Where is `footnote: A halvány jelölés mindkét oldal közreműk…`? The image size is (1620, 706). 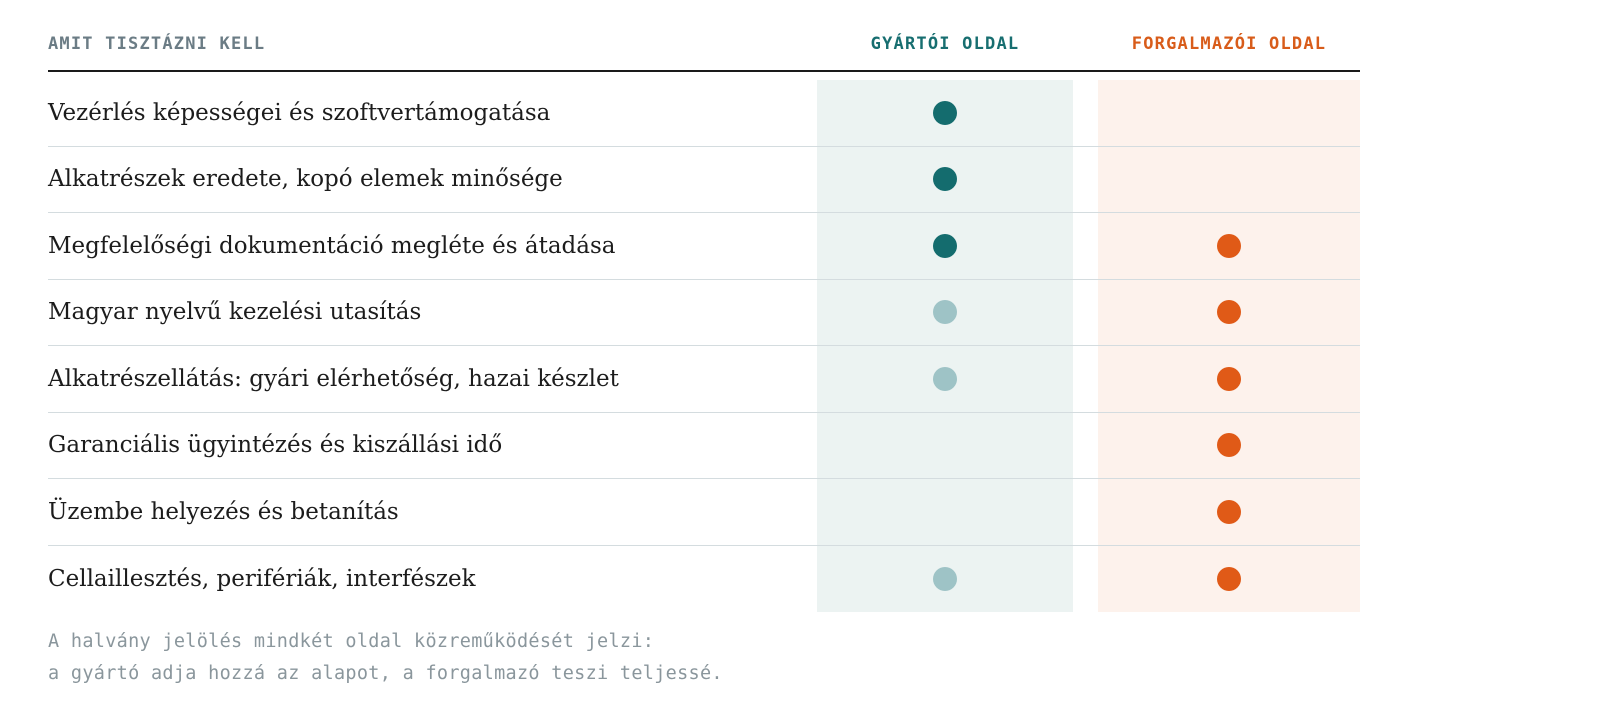
footnote: A halvány jelölés mindkét oldal közreműk… is located at coordinates (385, 658).